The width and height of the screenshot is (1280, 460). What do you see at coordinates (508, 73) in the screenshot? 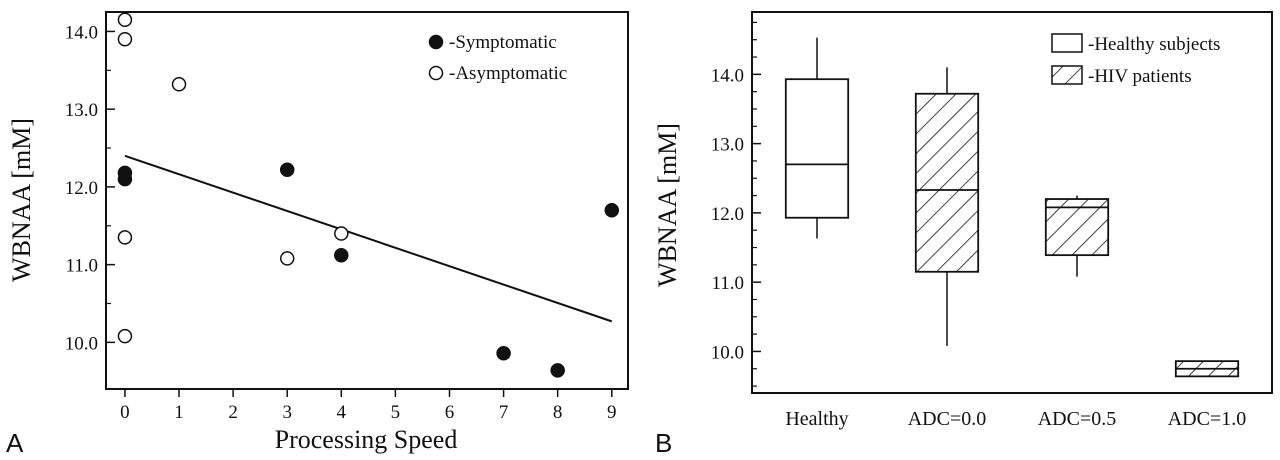
I see `legend-asymptomatic-label: -Asymptomatic` at bounding box center [508, 73].